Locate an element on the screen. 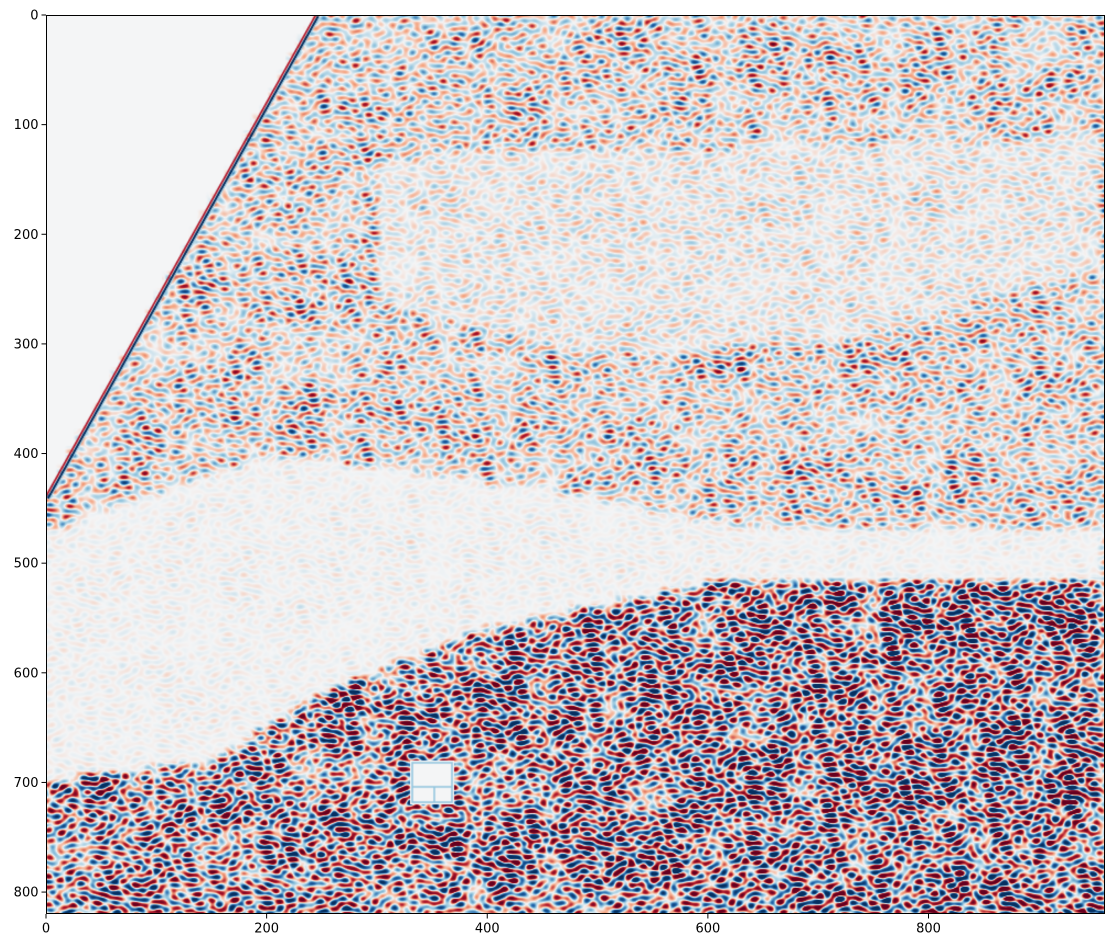 This screenshot has width=1114, height=948. x-tick-label: 400 is located at coordinates (487, 929).